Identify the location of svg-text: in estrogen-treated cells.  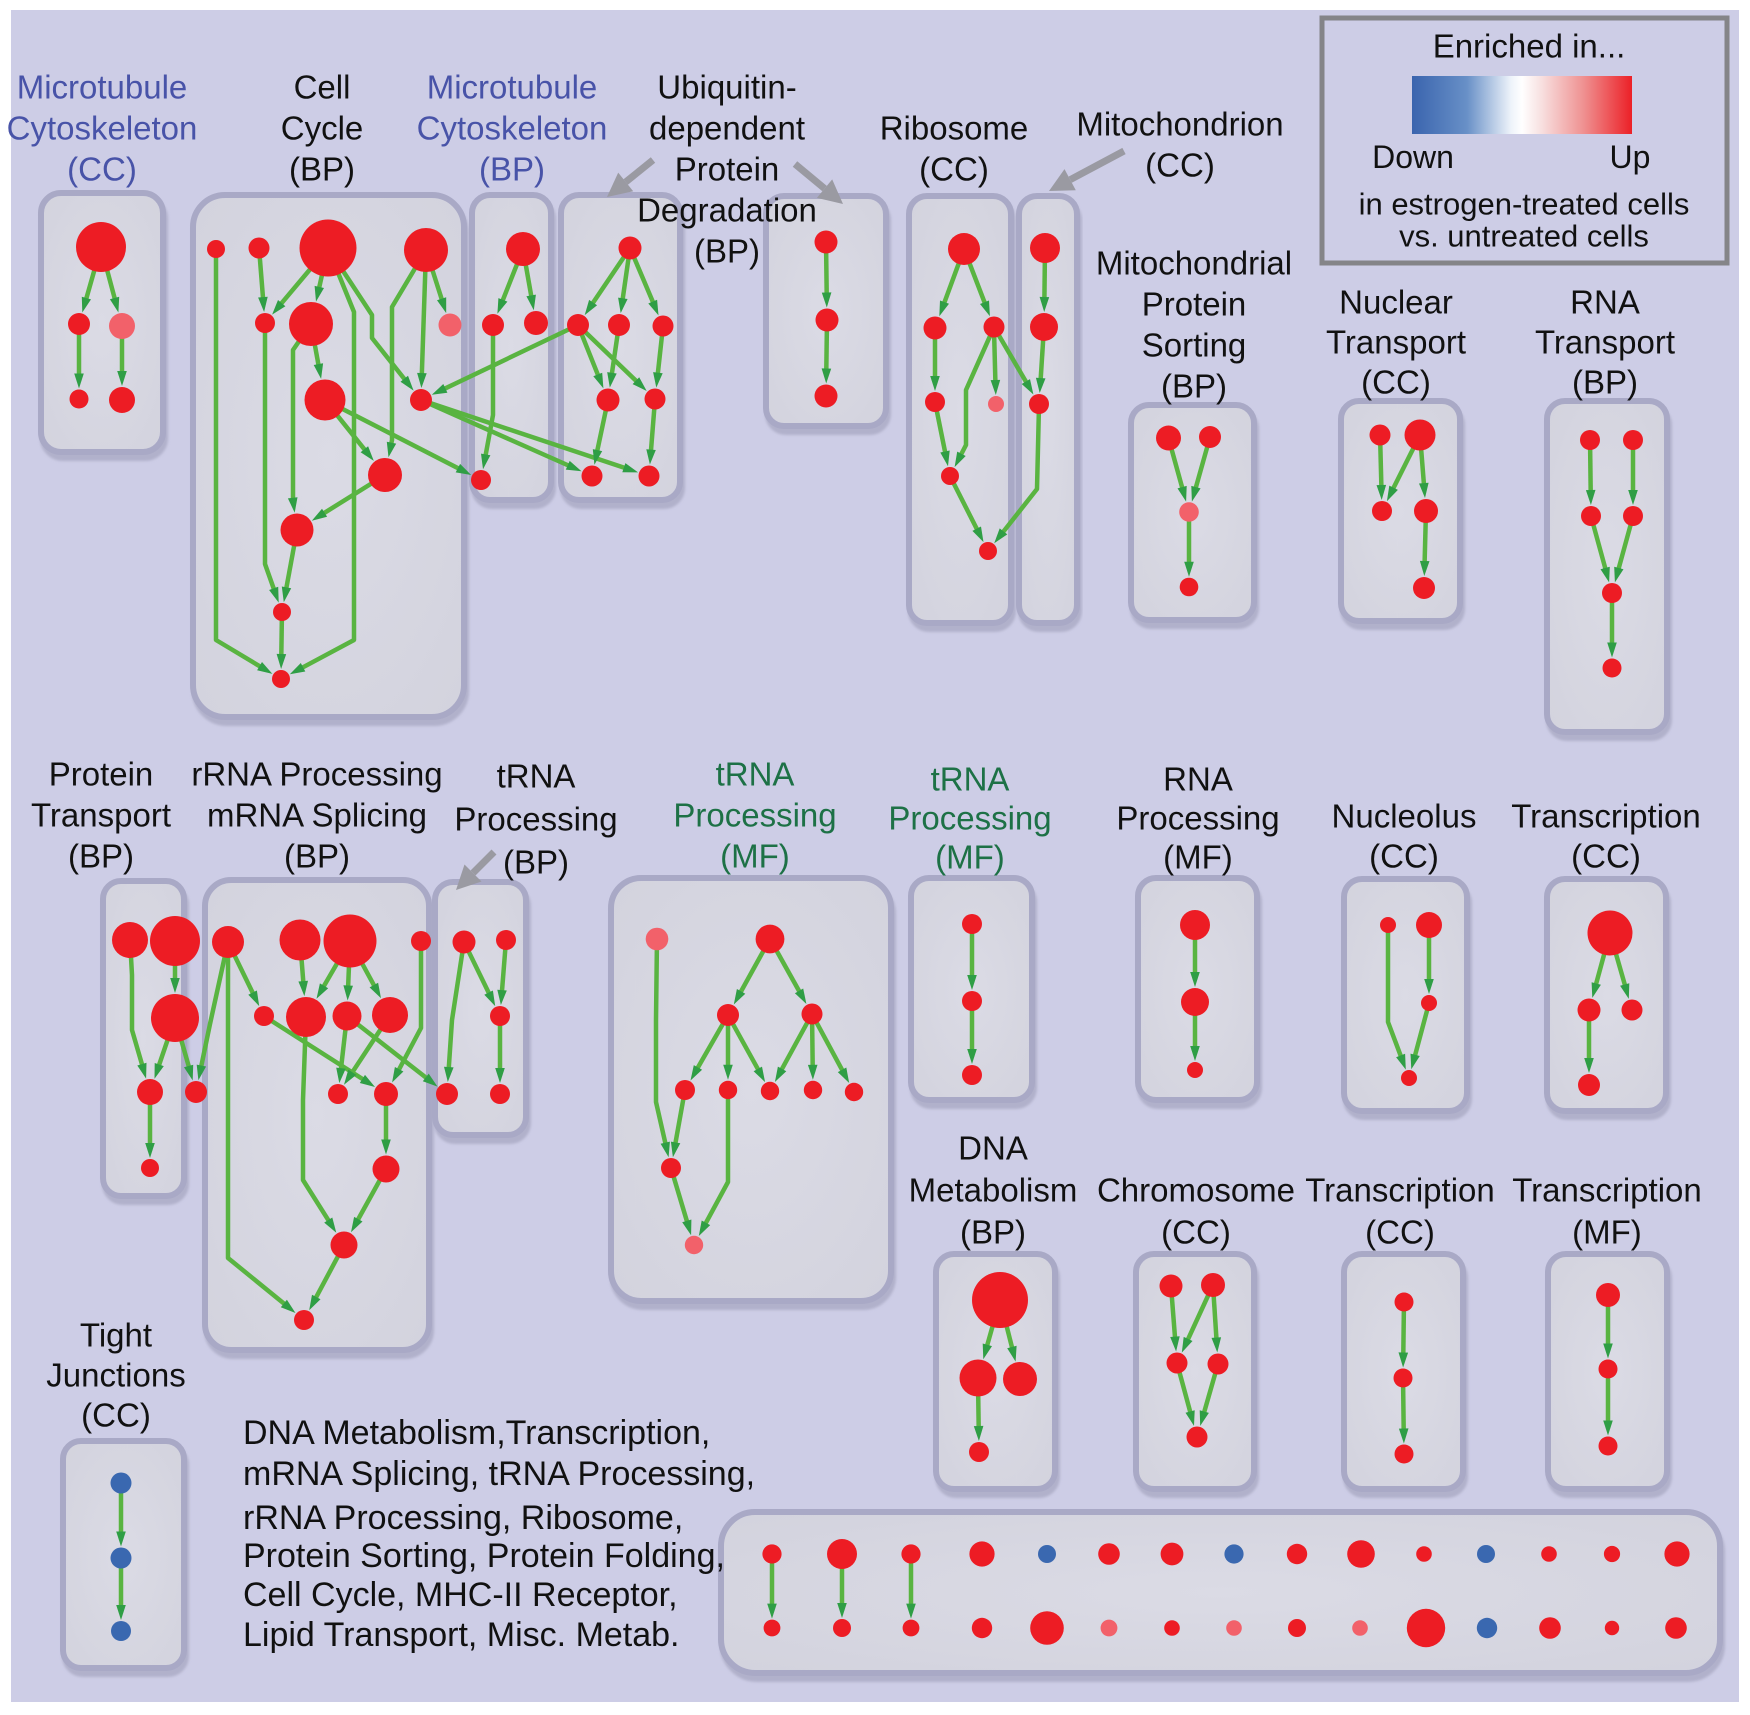
(1524, 204).